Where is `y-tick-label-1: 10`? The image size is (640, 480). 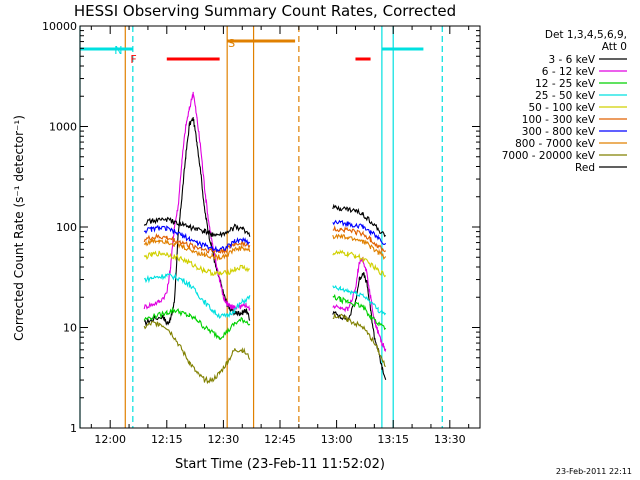
y-tick-label-1: 10 is located at coordinates (70, 328).